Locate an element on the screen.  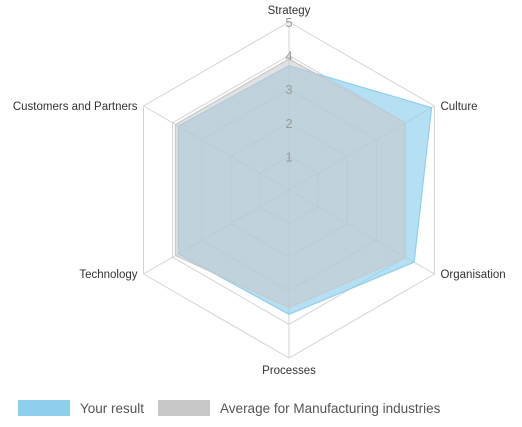
legend-swatch-industry-average is located at coordinates (184, 408).